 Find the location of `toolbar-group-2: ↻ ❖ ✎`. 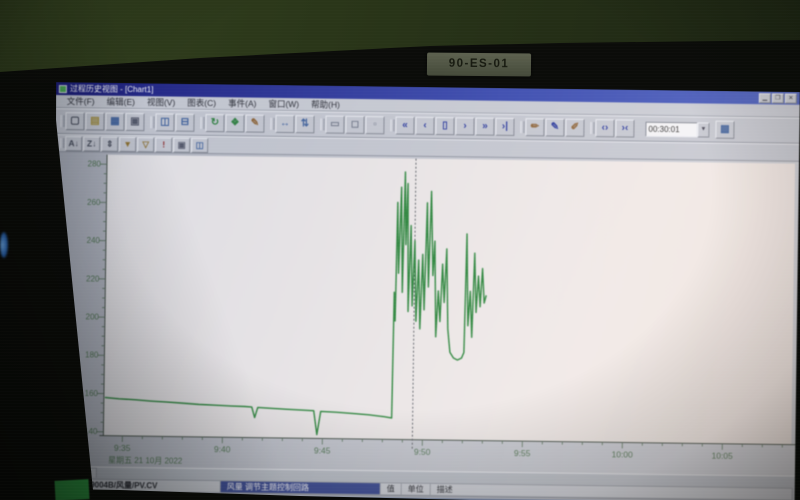

toolbar-group-2: ↻ ❖ ✎ is located at coordinates (232, 123).